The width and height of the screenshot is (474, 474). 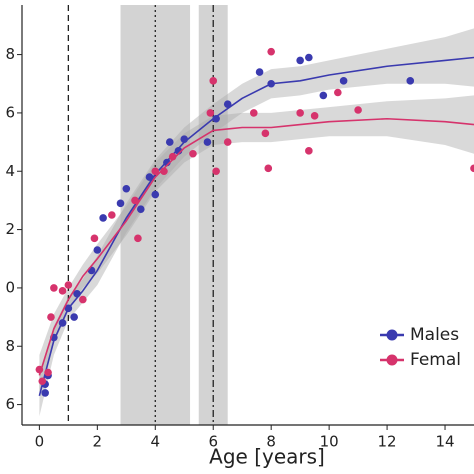 I want to click on legend-label: Femal, so click(x=435, y=360).